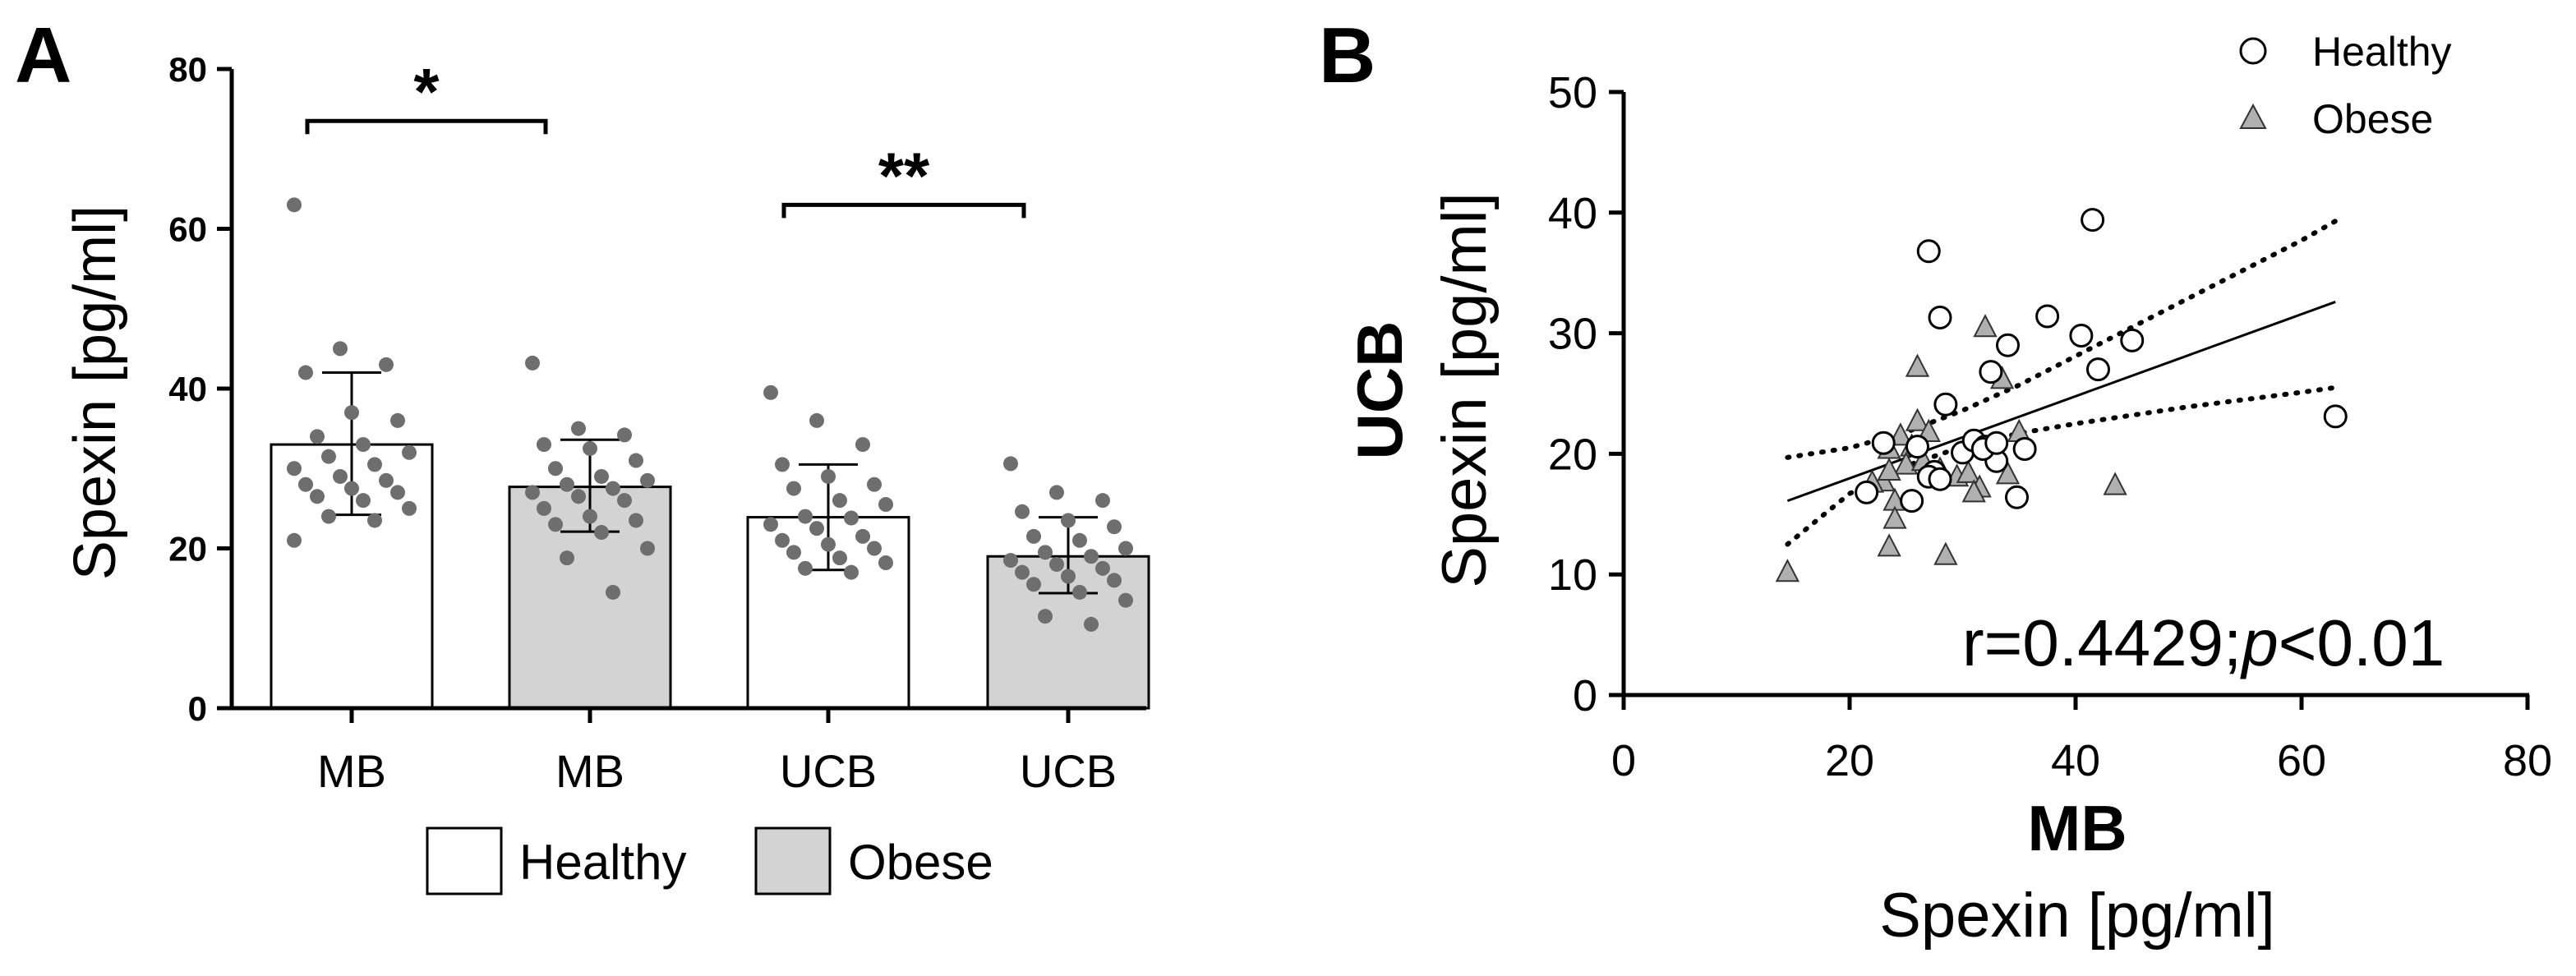 Image resolution: width=2576 pixels, height=976 pixels. I want to click on b-y-ticks: 0 10 20 30 40 50, so click(1586, 394).